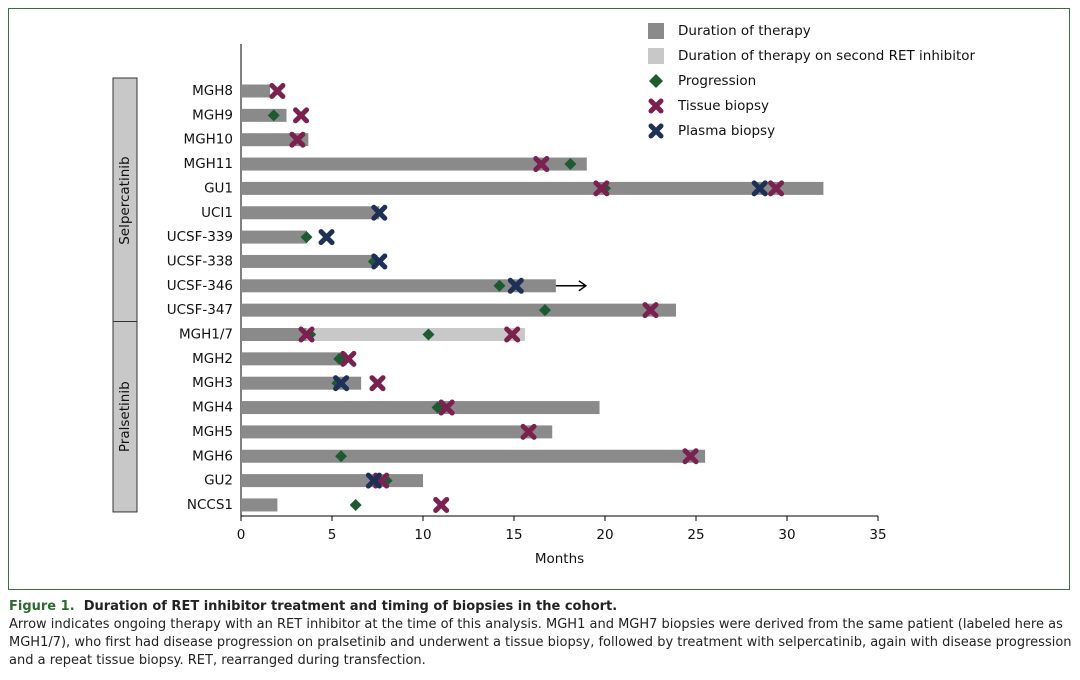 The image size is (1080, 680). What do you see at coordinates (212, 383) in the screenshot?
I see `y-tick-label: MGH3` at bounding box center [212, 383].